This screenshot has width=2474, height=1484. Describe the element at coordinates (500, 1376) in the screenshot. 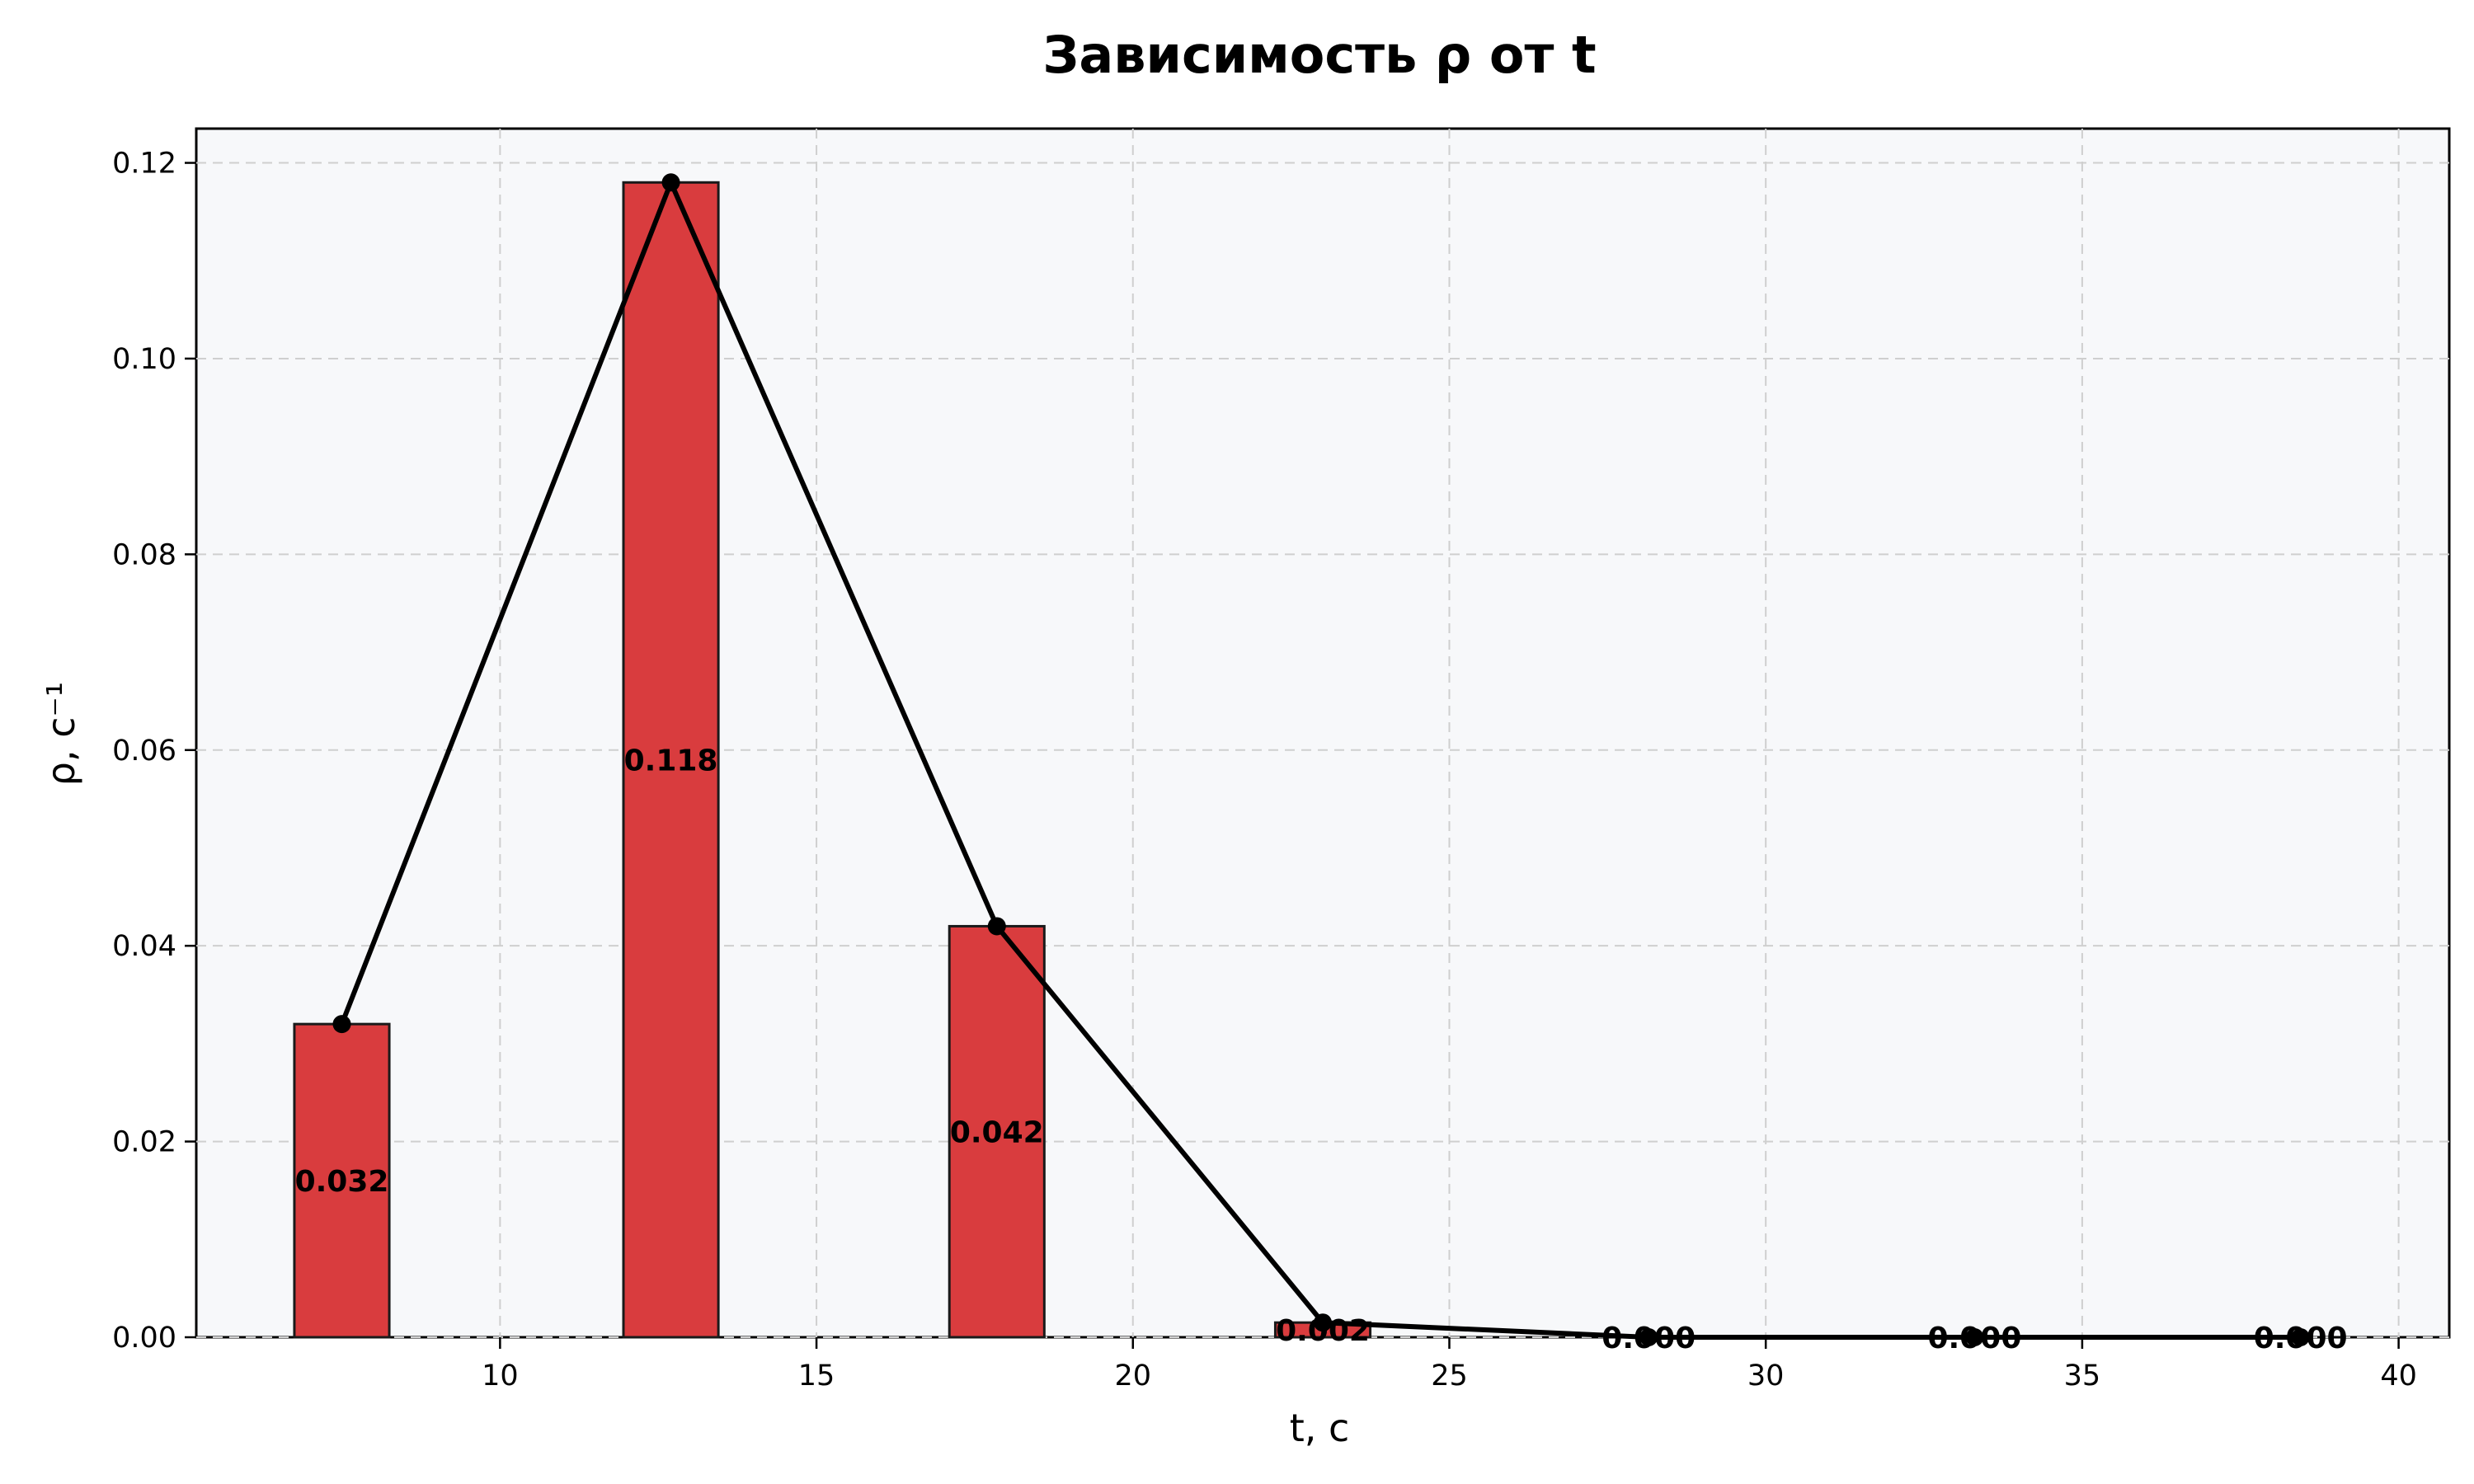

I see `x-tick-label: 10` at that location.